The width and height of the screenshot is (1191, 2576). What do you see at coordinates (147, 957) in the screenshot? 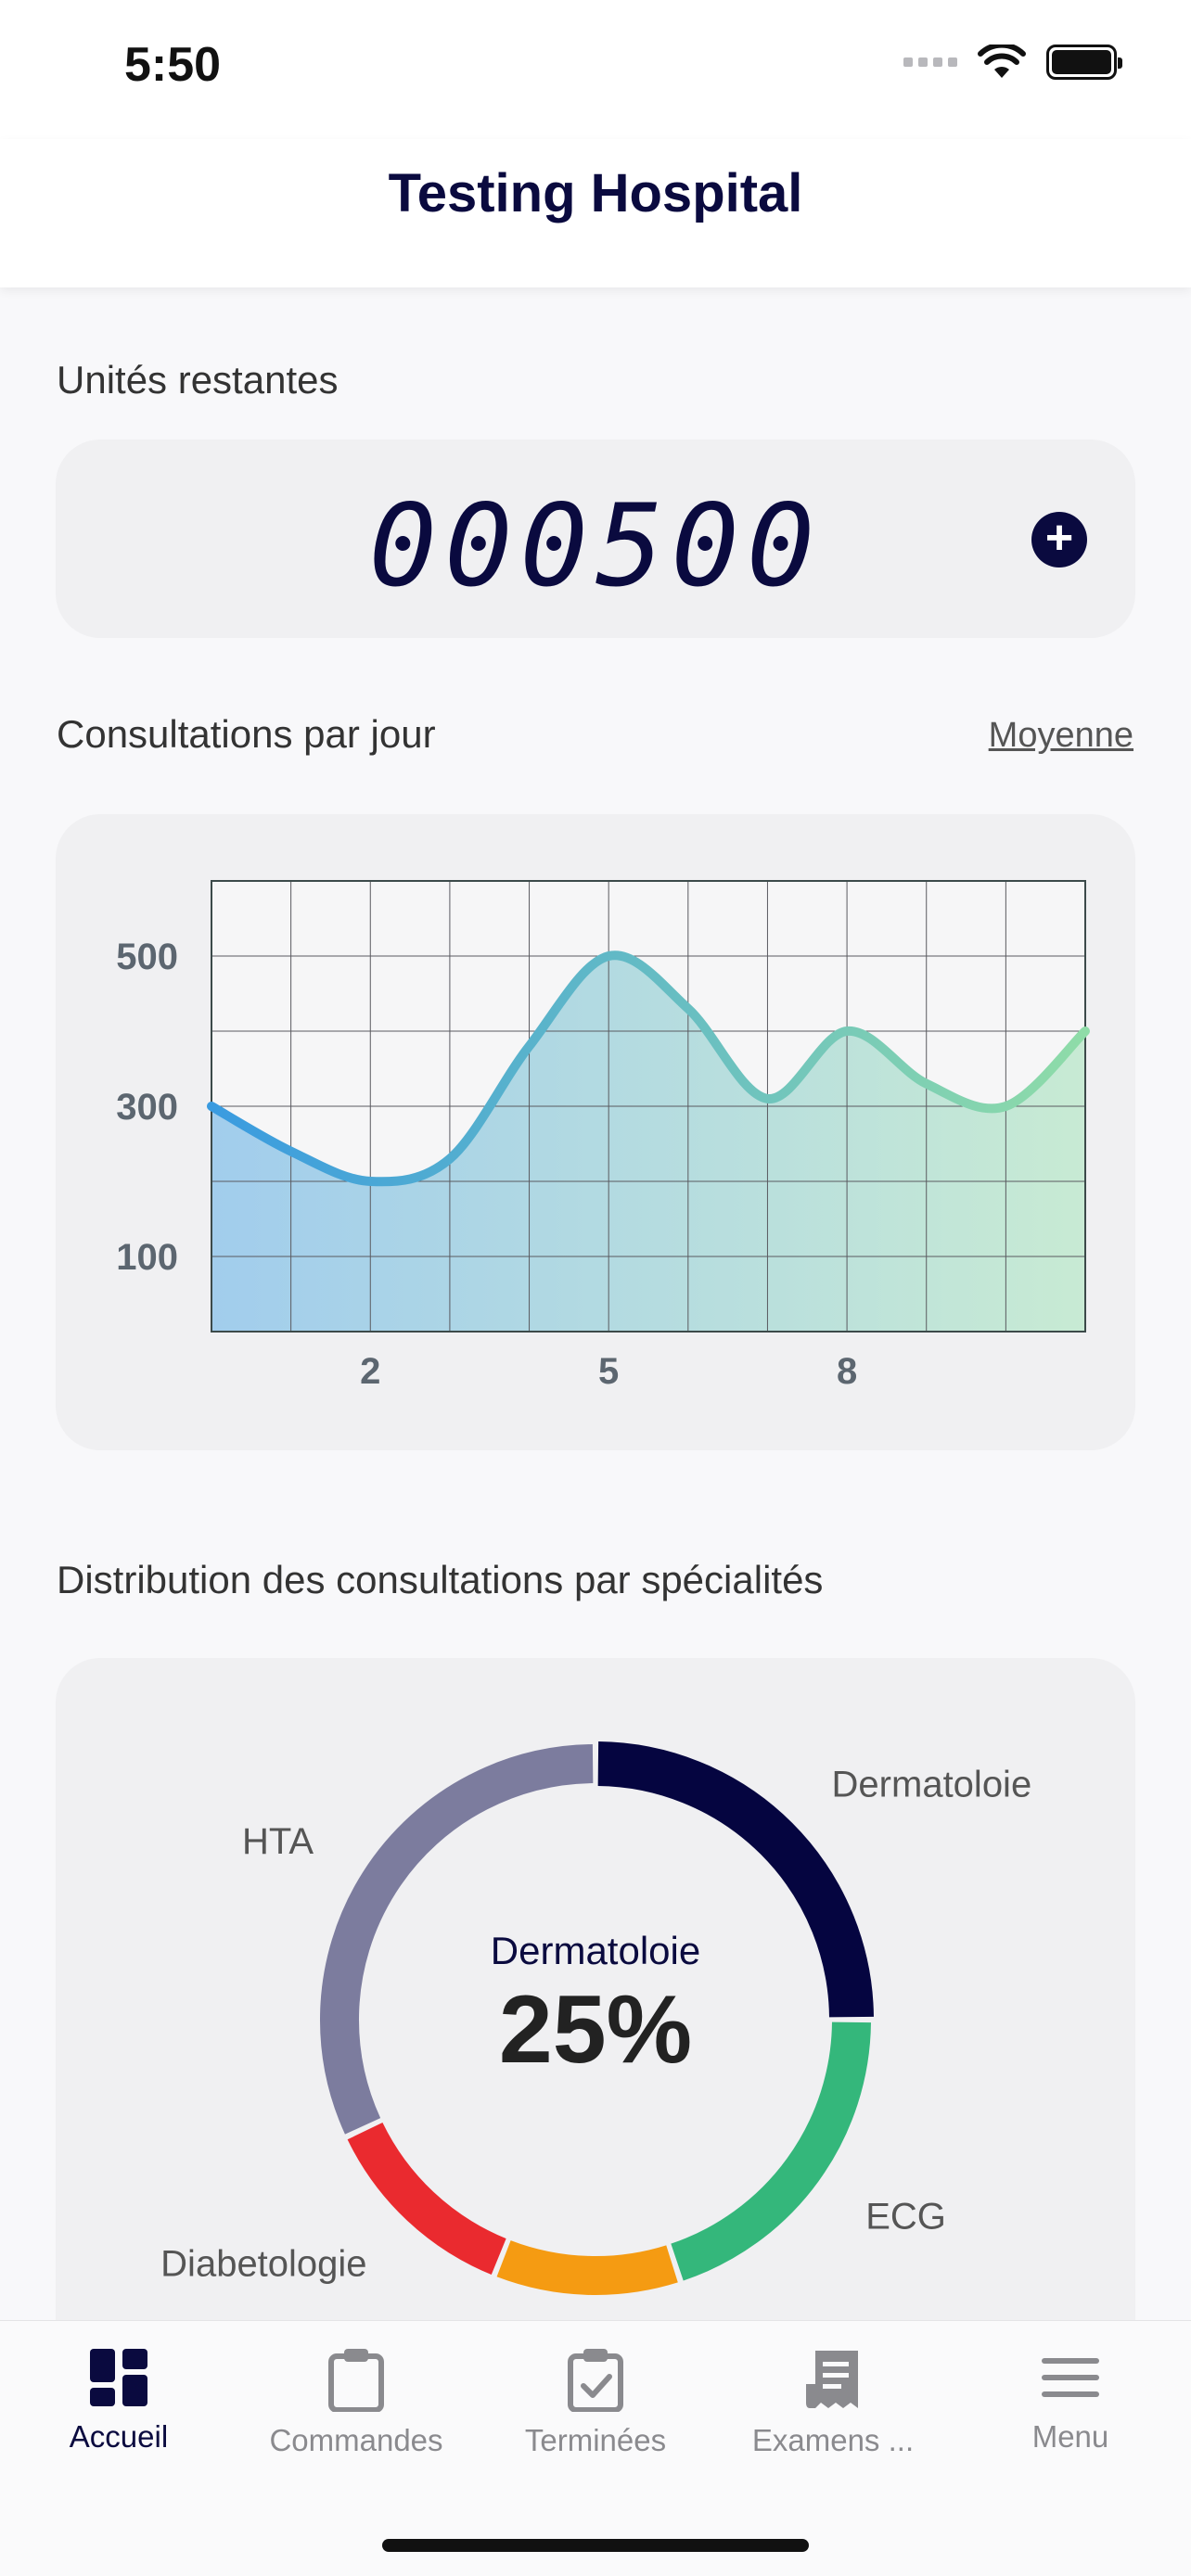
I see `y-tick-label: 500` at bounding box center [147, 957].